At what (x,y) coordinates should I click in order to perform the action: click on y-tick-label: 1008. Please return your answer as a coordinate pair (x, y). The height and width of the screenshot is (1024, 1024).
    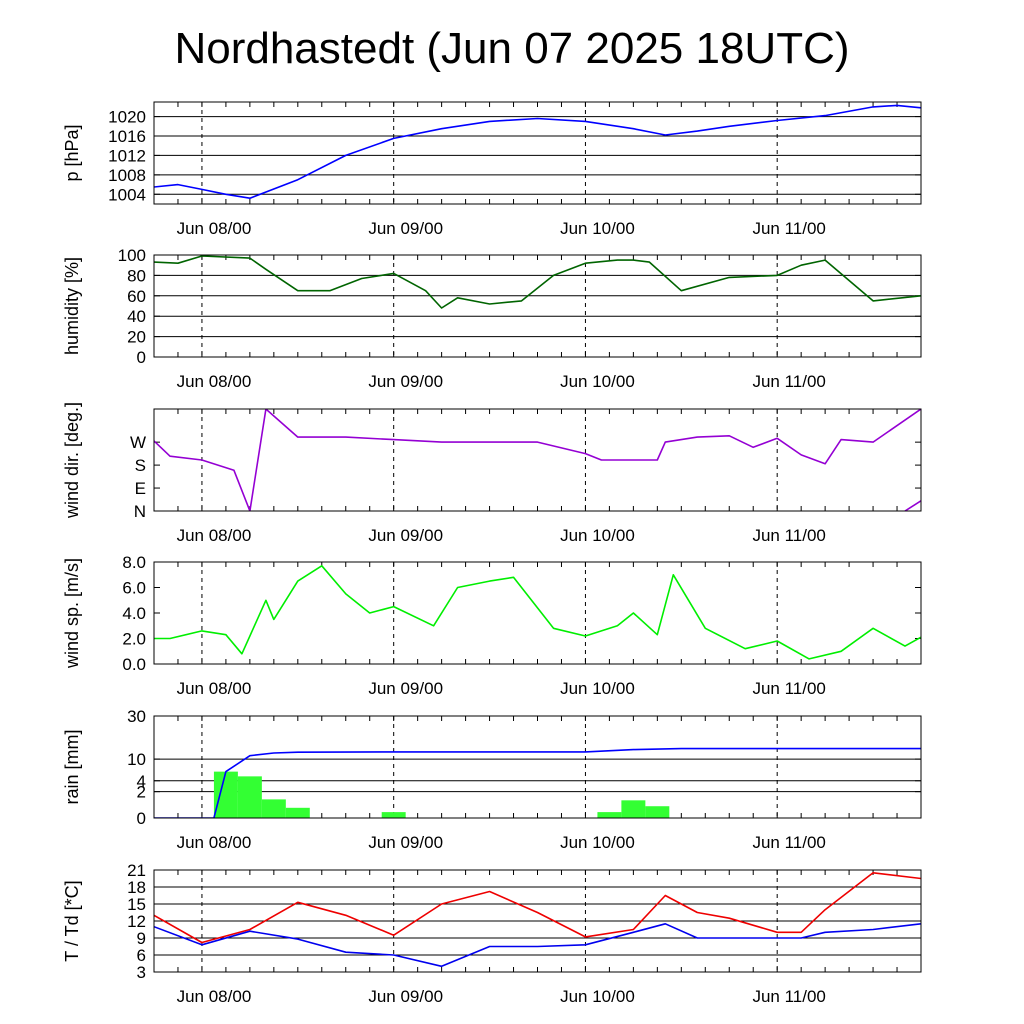
    Looking at the image, I should click on (127, 175).